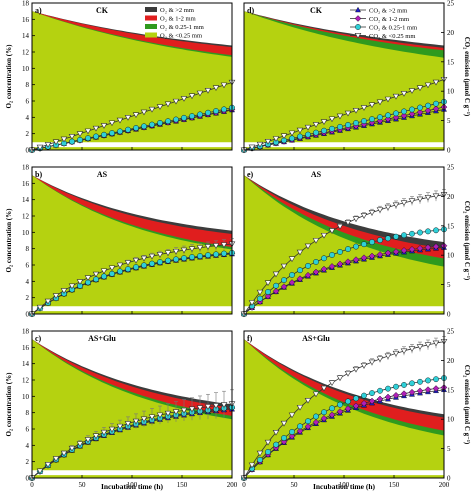  What do you see at coordinates (344, 145) in the screenshot?
I see `axis-break-band` at bounding box center [344, 145].